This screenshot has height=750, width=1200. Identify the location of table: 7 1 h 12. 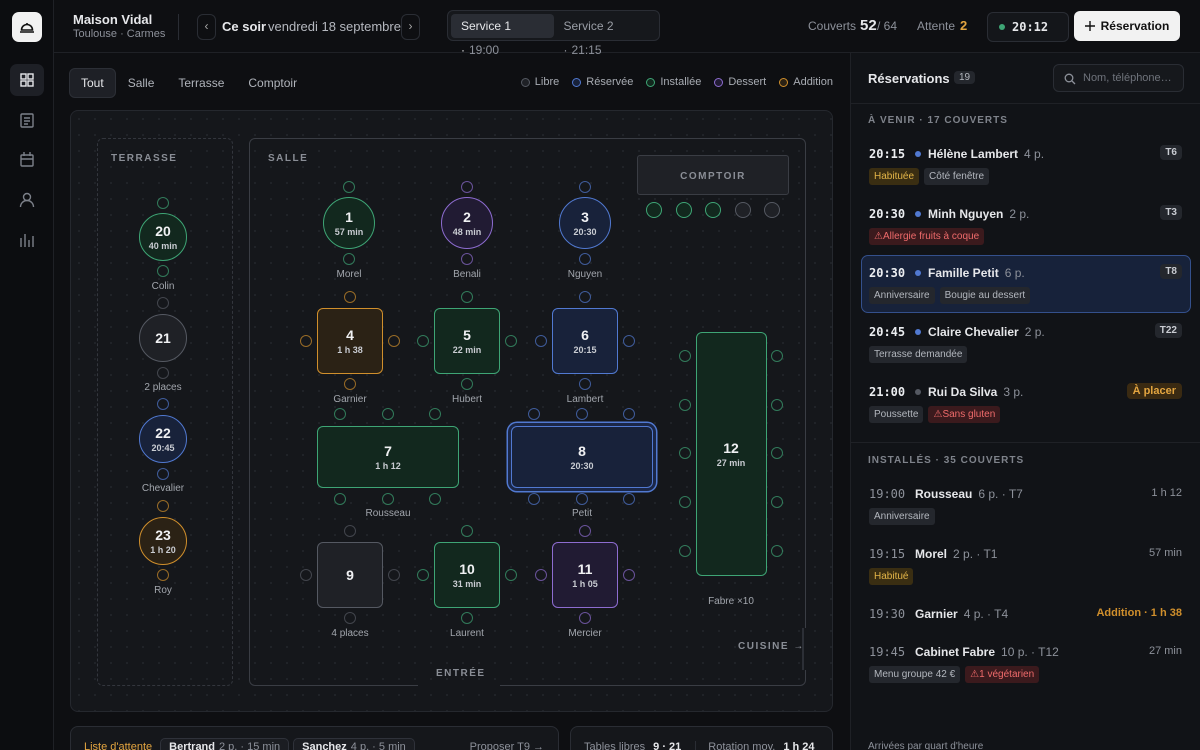
(388, 457).